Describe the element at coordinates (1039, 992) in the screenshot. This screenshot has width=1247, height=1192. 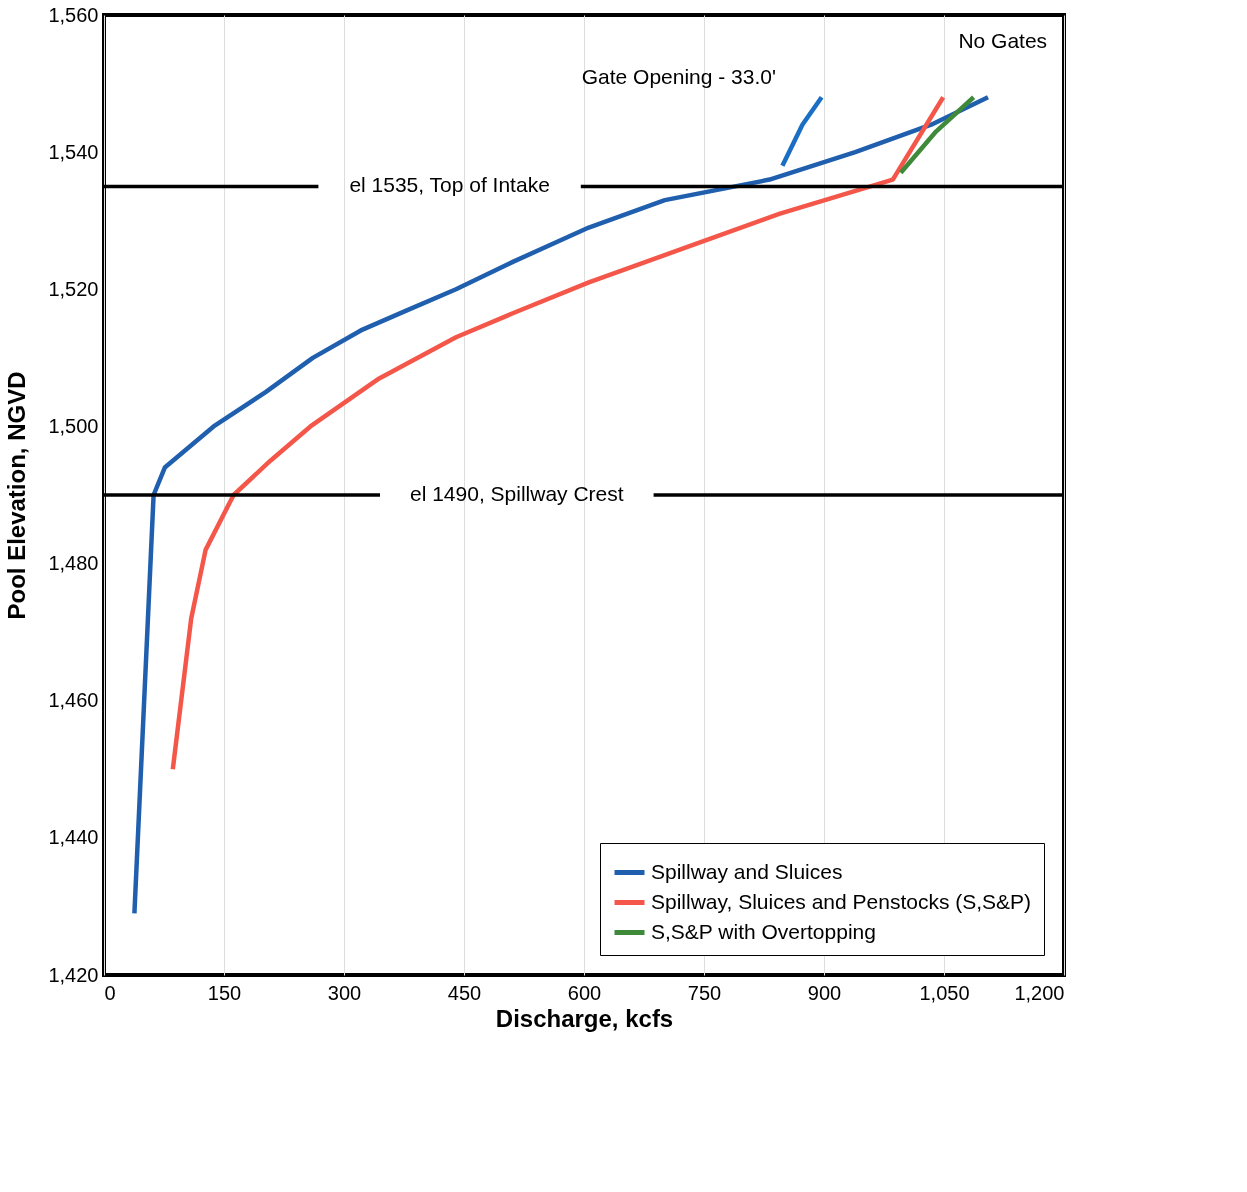
I see `x-tick-label: 1,200` at that location.